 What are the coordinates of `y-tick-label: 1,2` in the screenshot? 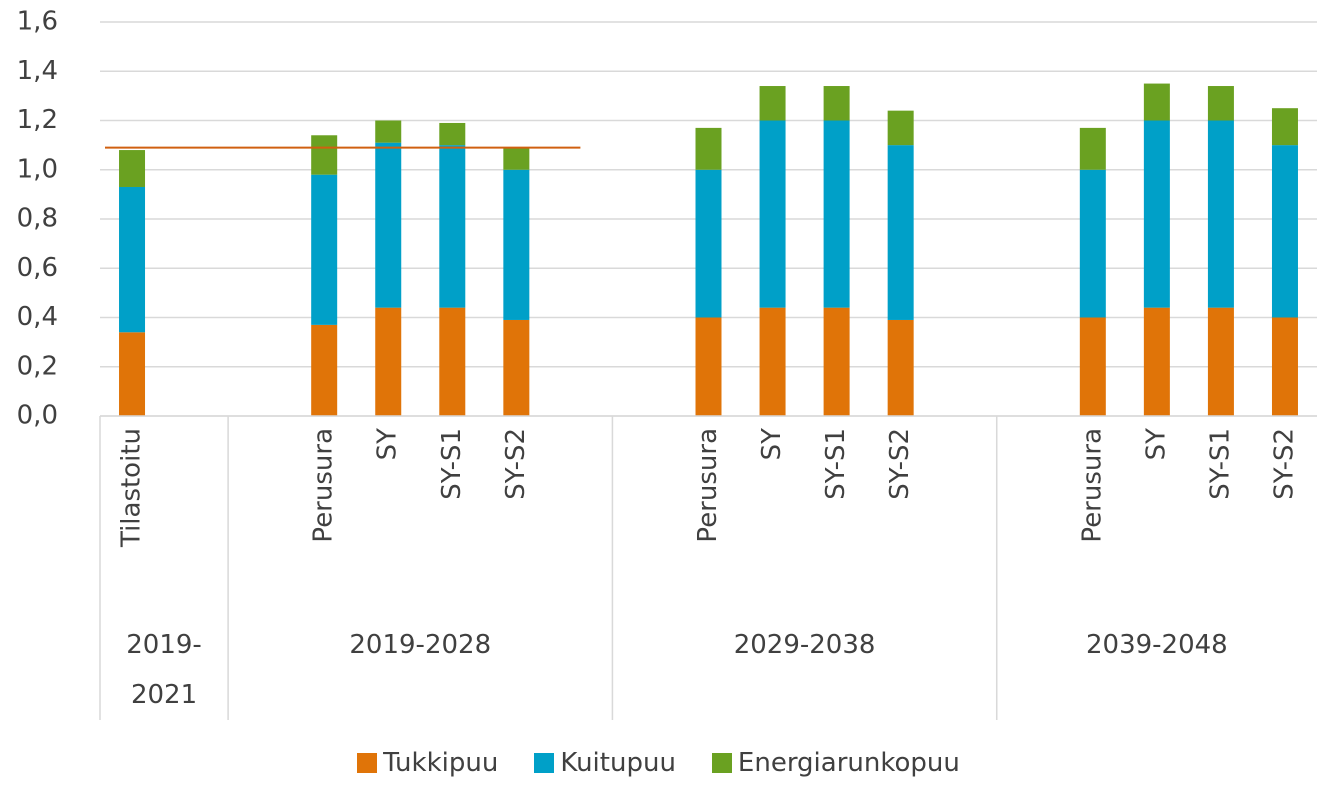 It's located at (37, 120).